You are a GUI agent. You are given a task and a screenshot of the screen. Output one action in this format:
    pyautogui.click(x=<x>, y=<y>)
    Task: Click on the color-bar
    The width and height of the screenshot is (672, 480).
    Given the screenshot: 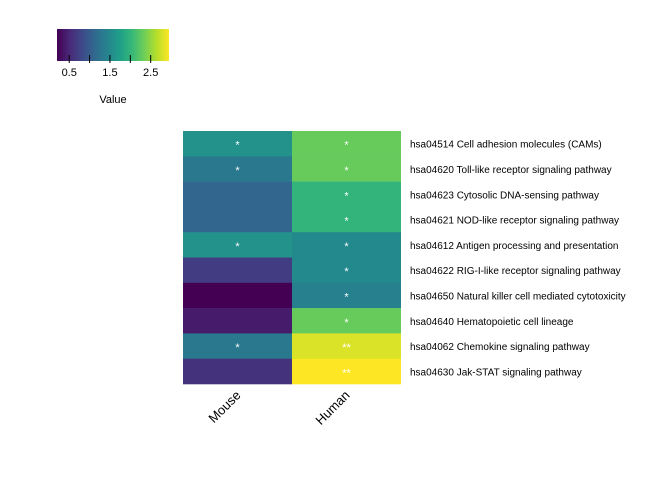 What is the action you would take?
    pyautogui.click(x=113, y=45)
    